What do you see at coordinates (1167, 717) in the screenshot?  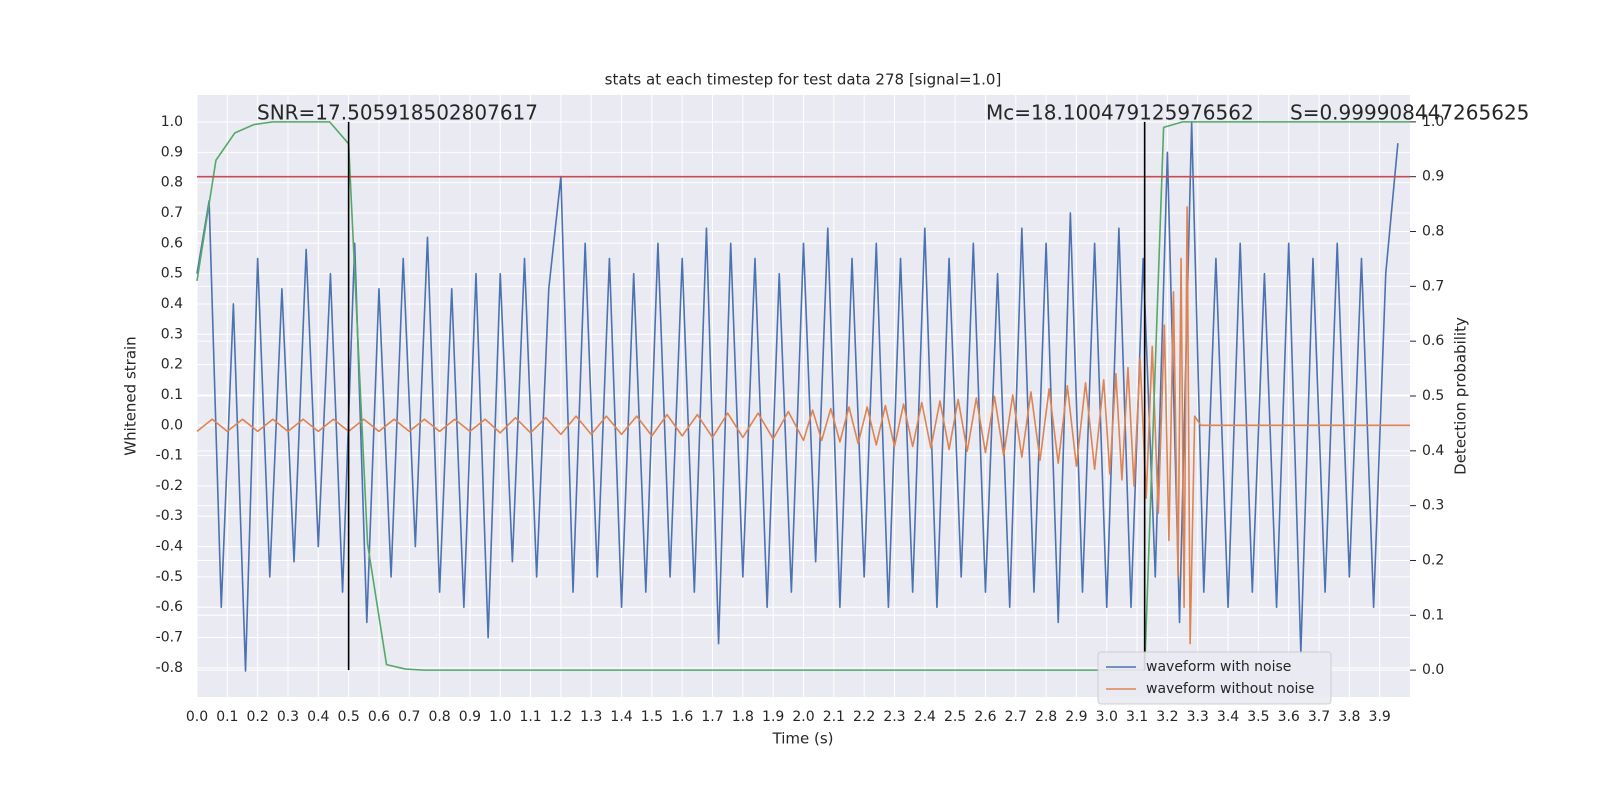 I see `x-tick-label: 3.2` at bounding box center [1167, 717].